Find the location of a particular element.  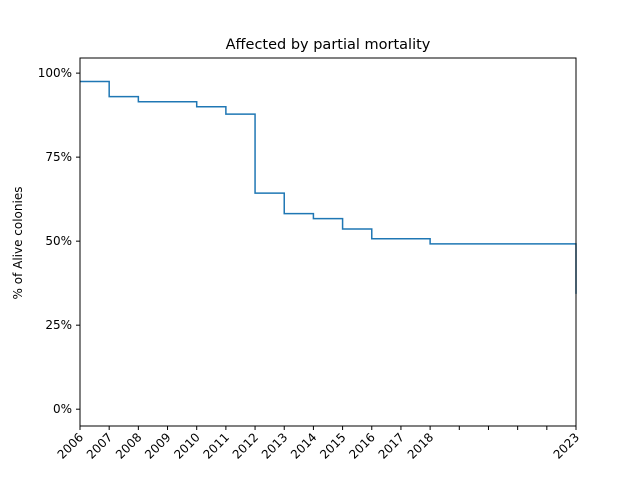

x-tick-label: 2011 is located at coordinates (216, 445).